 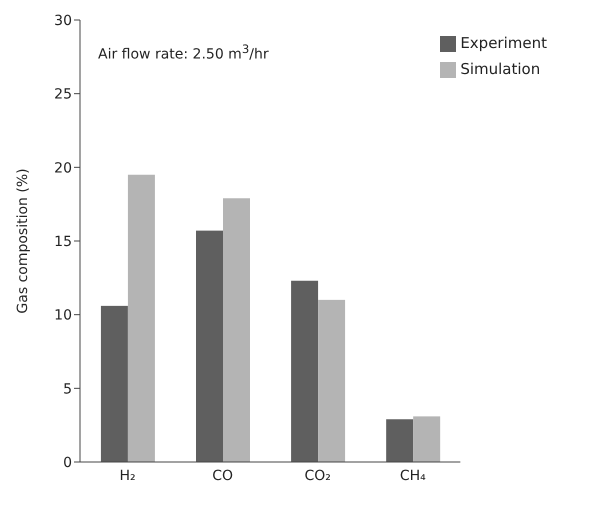 I want to click on y-tick-label: 25, so click(x=63, y=94).